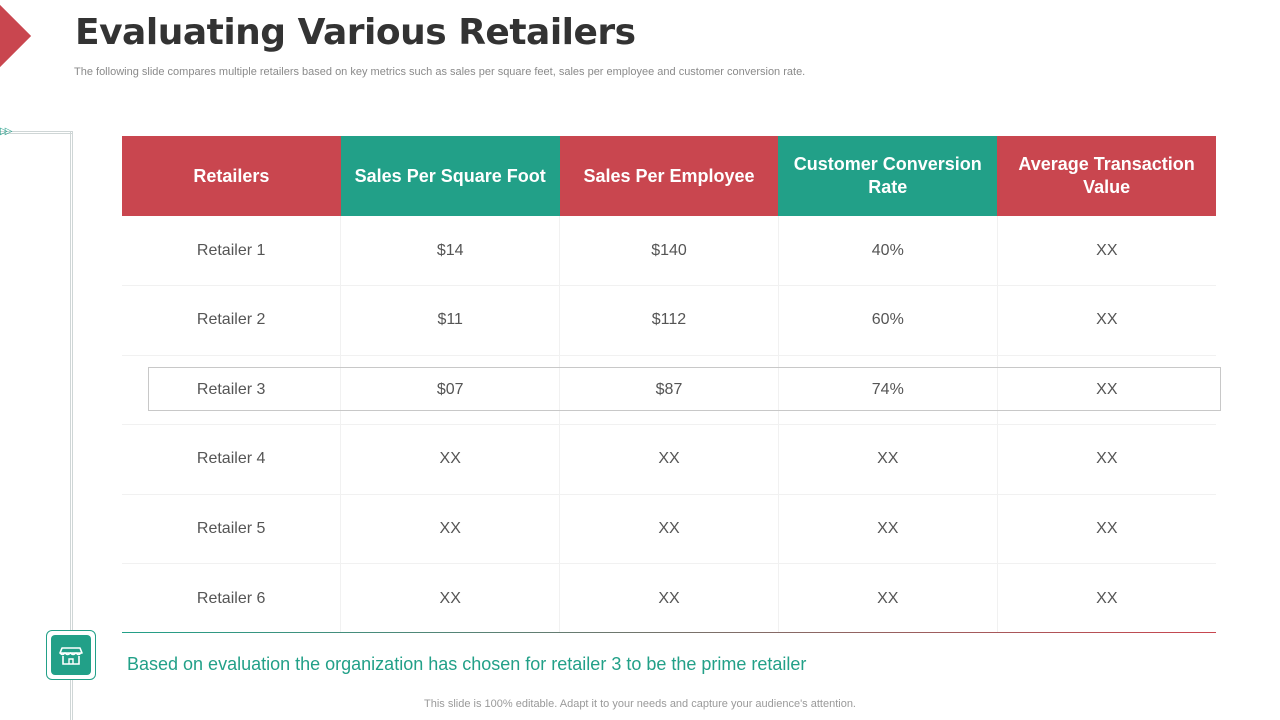 Image resolution: width=1280 pixels, height=720 pixels. I want to click on cell-conversion-rate: 74%, so click(888, 390).